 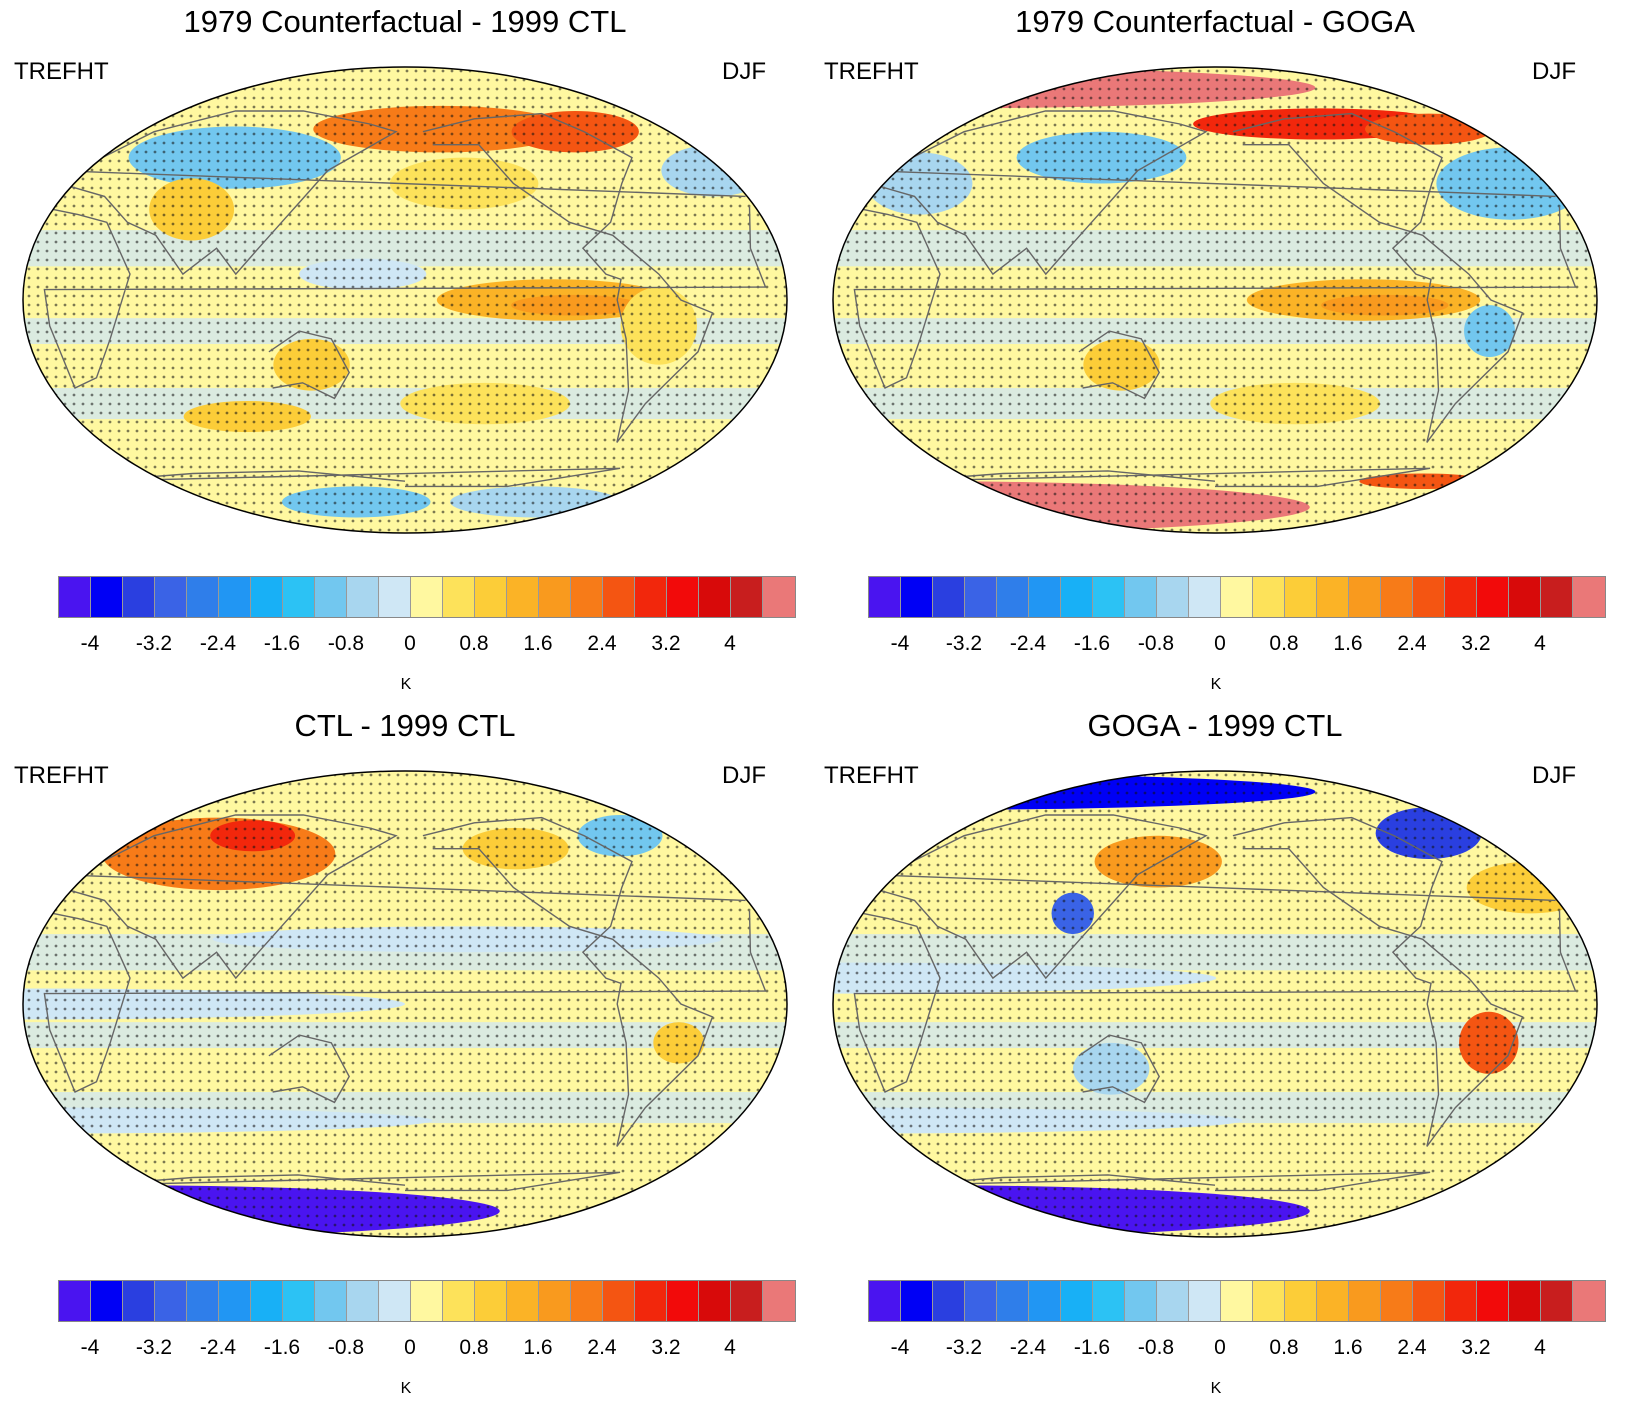 What do you see at coordinates (1215, 725) in the screenshot?
I see `panel-title: GOGA - 1999 CTL` at bounding box center [1215, 725].